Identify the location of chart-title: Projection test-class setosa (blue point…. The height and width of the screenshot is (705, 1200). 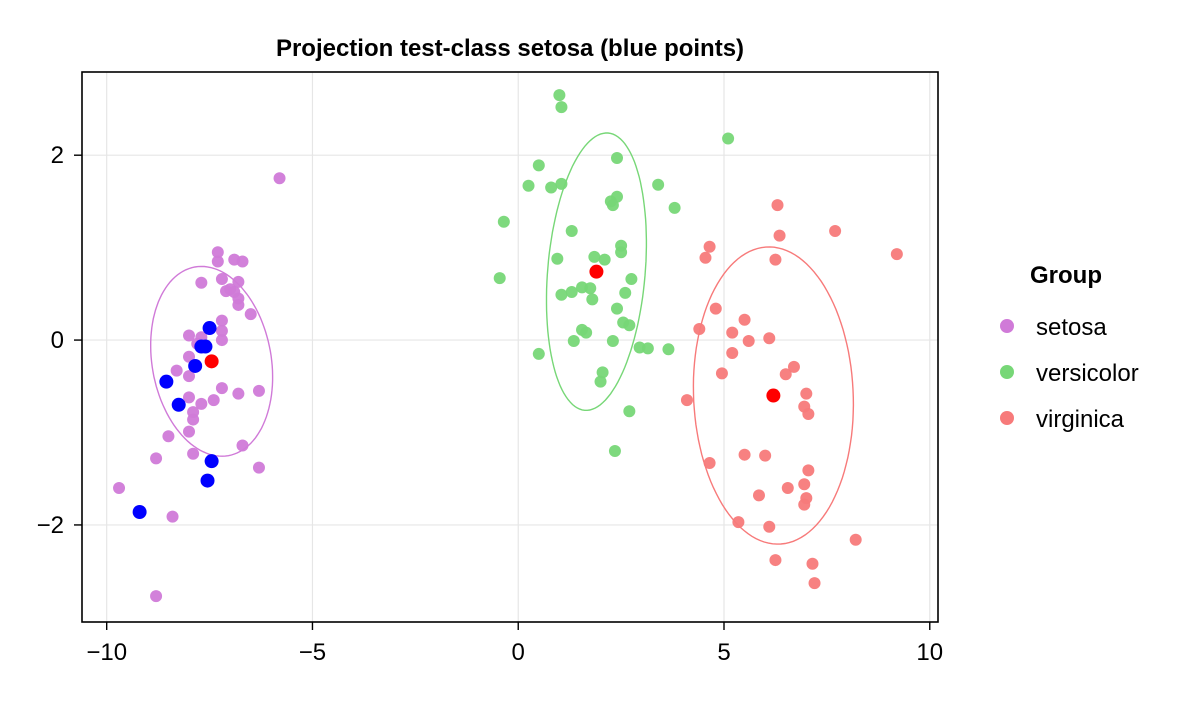
(510, 48).